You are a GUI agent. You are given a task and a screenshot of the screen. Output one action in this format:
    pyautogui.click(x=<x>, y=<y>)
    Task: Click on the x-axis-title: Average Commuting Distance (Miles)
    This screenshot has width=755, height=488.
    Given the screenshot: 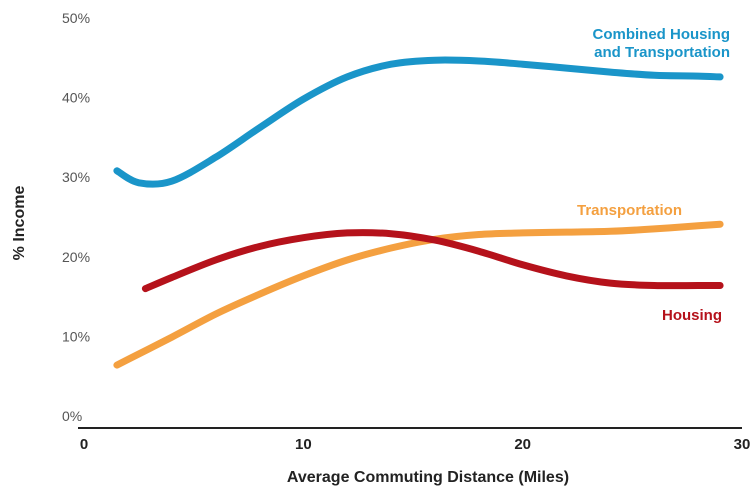 What is the action you would take?
    pyautogui.click(x=428, y=477)
    